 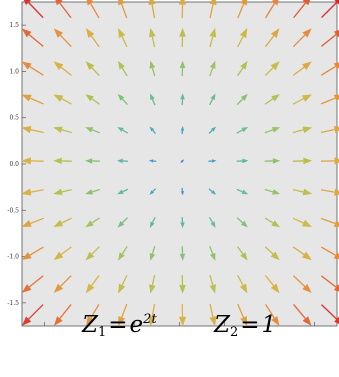 I want to click on y-tick-label: -0.5, so click(x=13, y=210).